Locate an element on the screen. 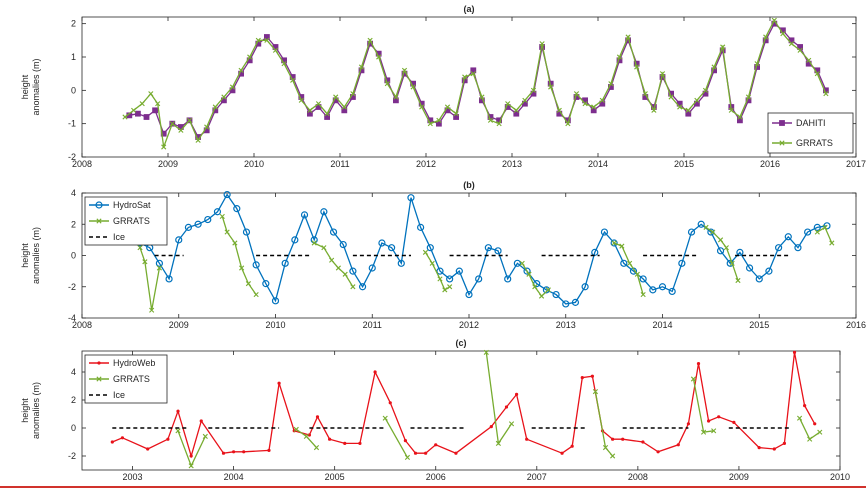  x-tick-label: 2006 is located at coordinates (436, 477).